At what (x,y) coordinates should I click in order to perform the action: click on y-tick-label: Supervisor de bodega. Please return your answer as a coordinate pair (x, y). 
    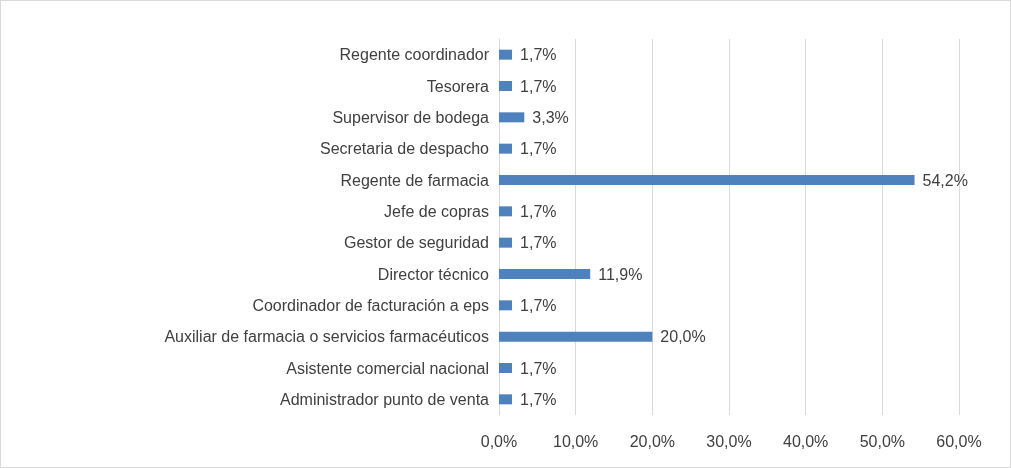
    Looking at the image, I should click on (411, 117).